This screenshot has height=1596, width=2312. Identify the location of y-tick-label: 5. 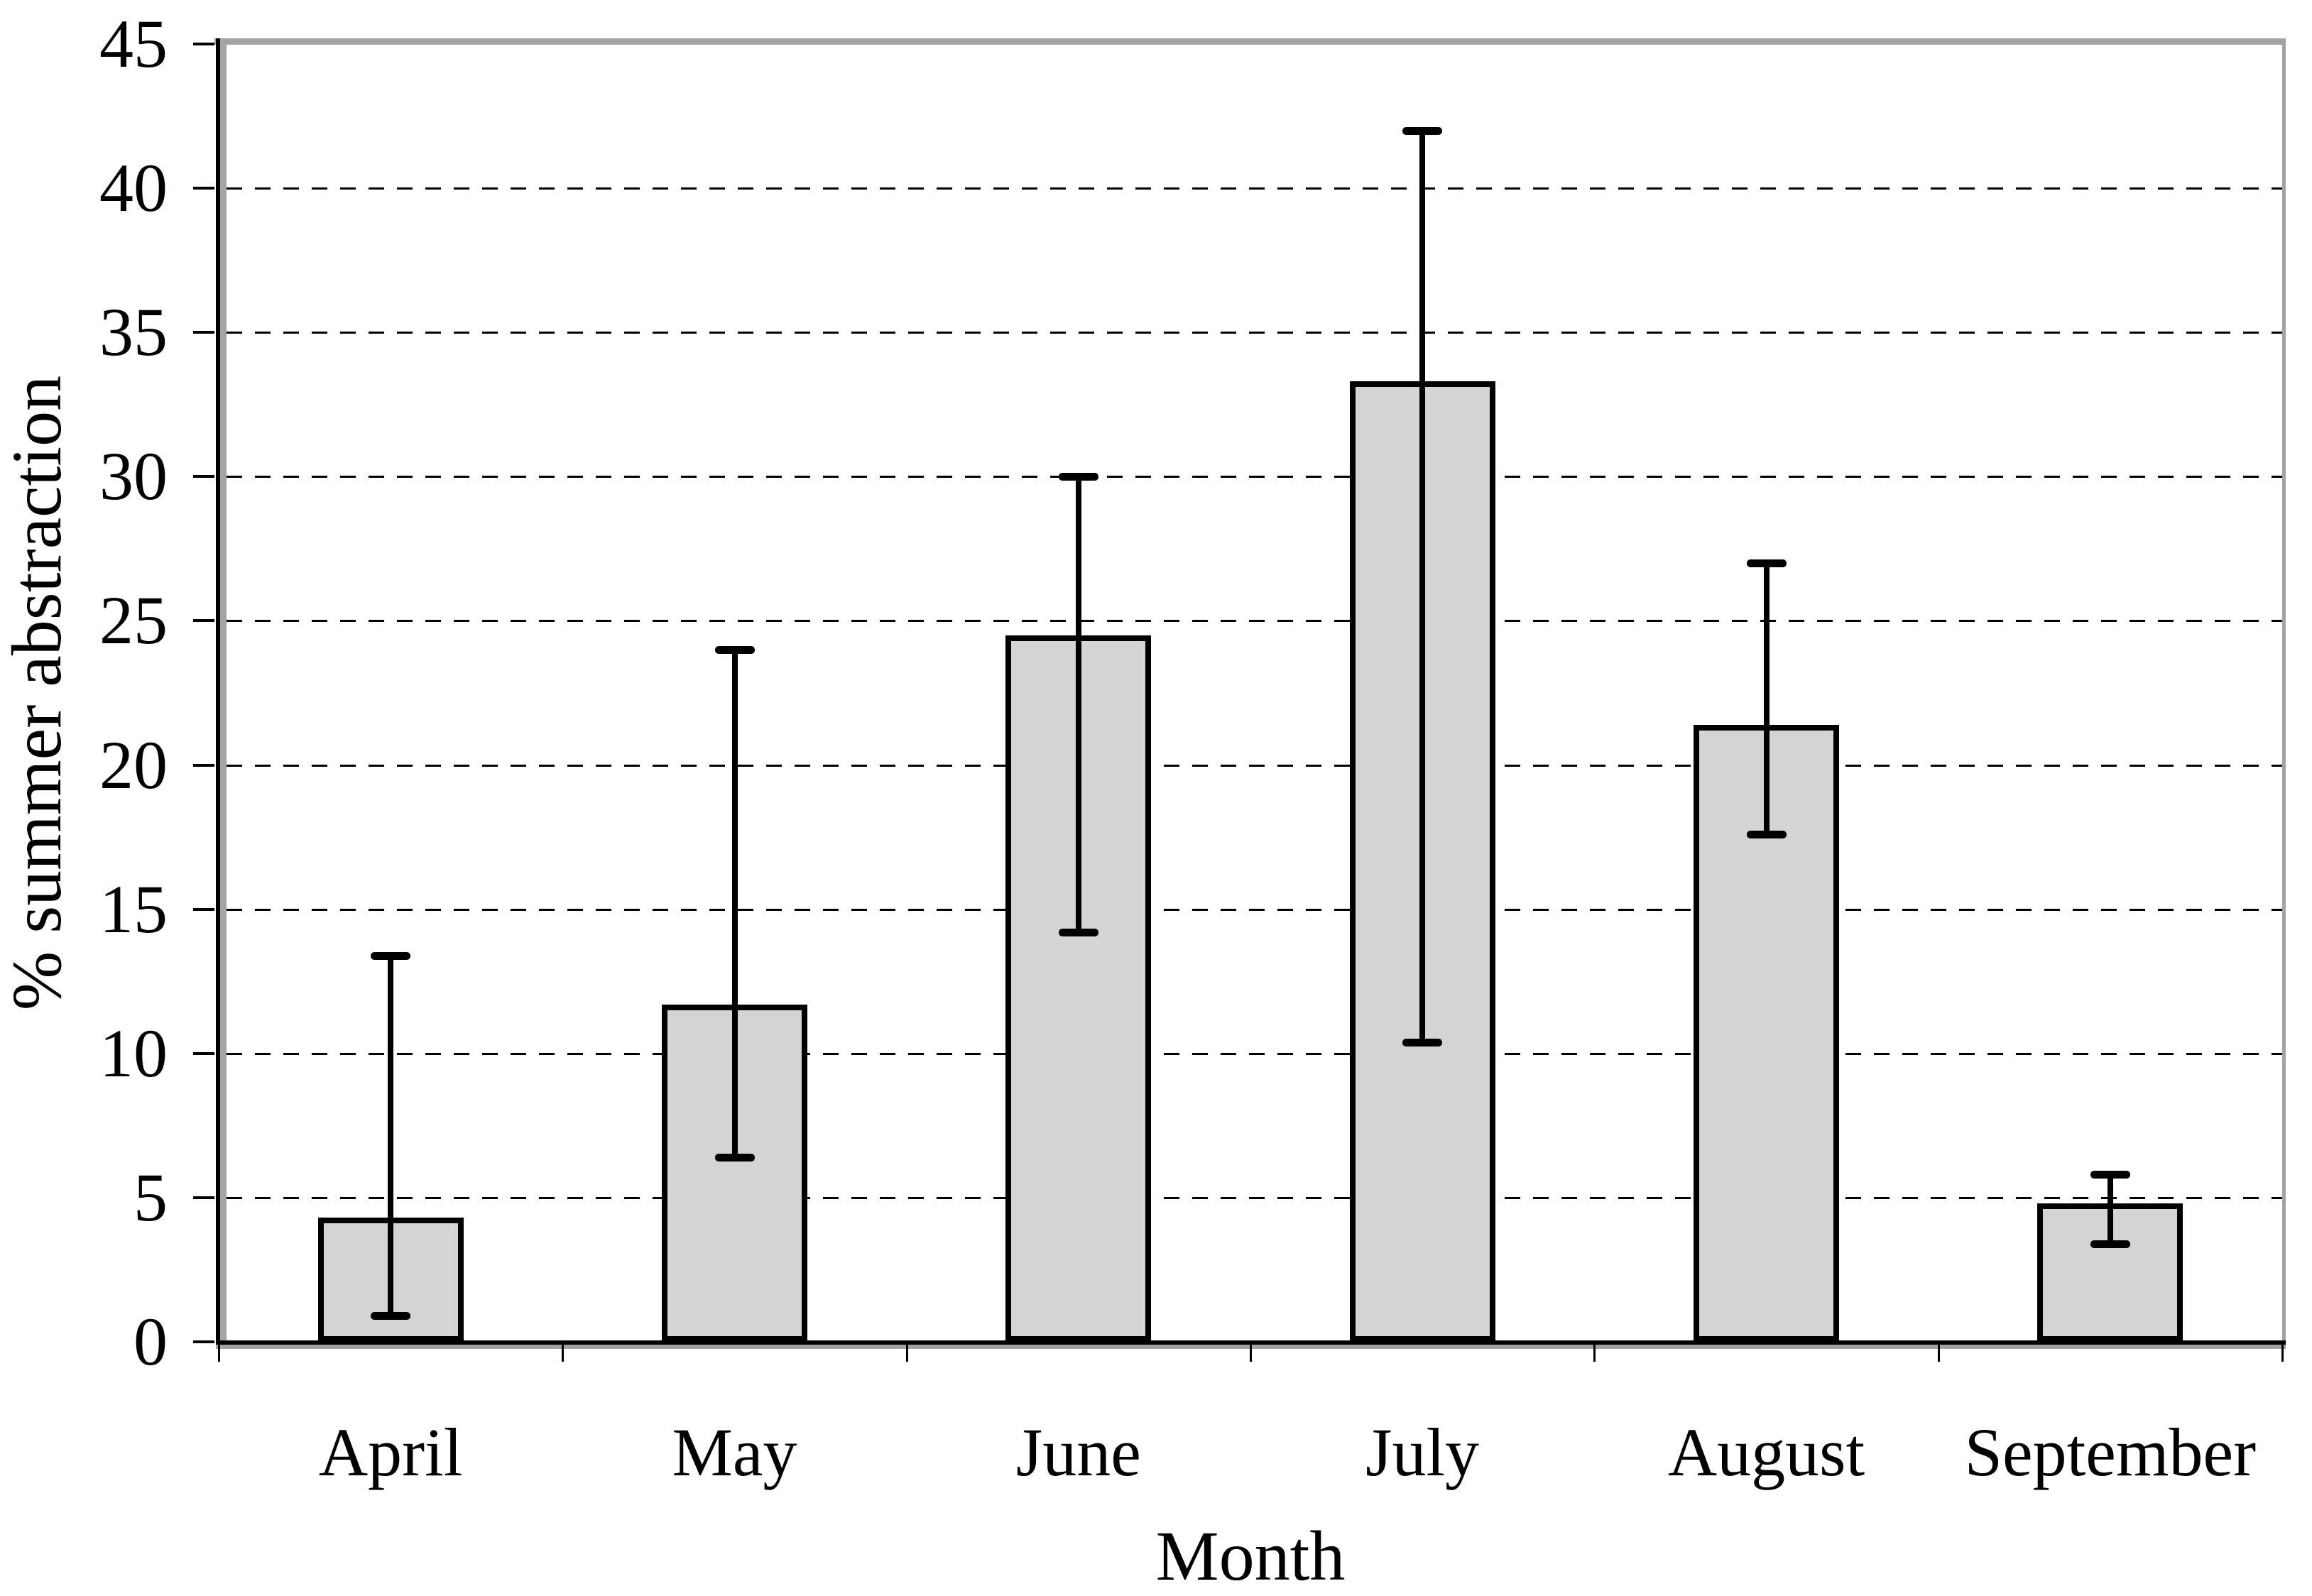
(151, 1197).